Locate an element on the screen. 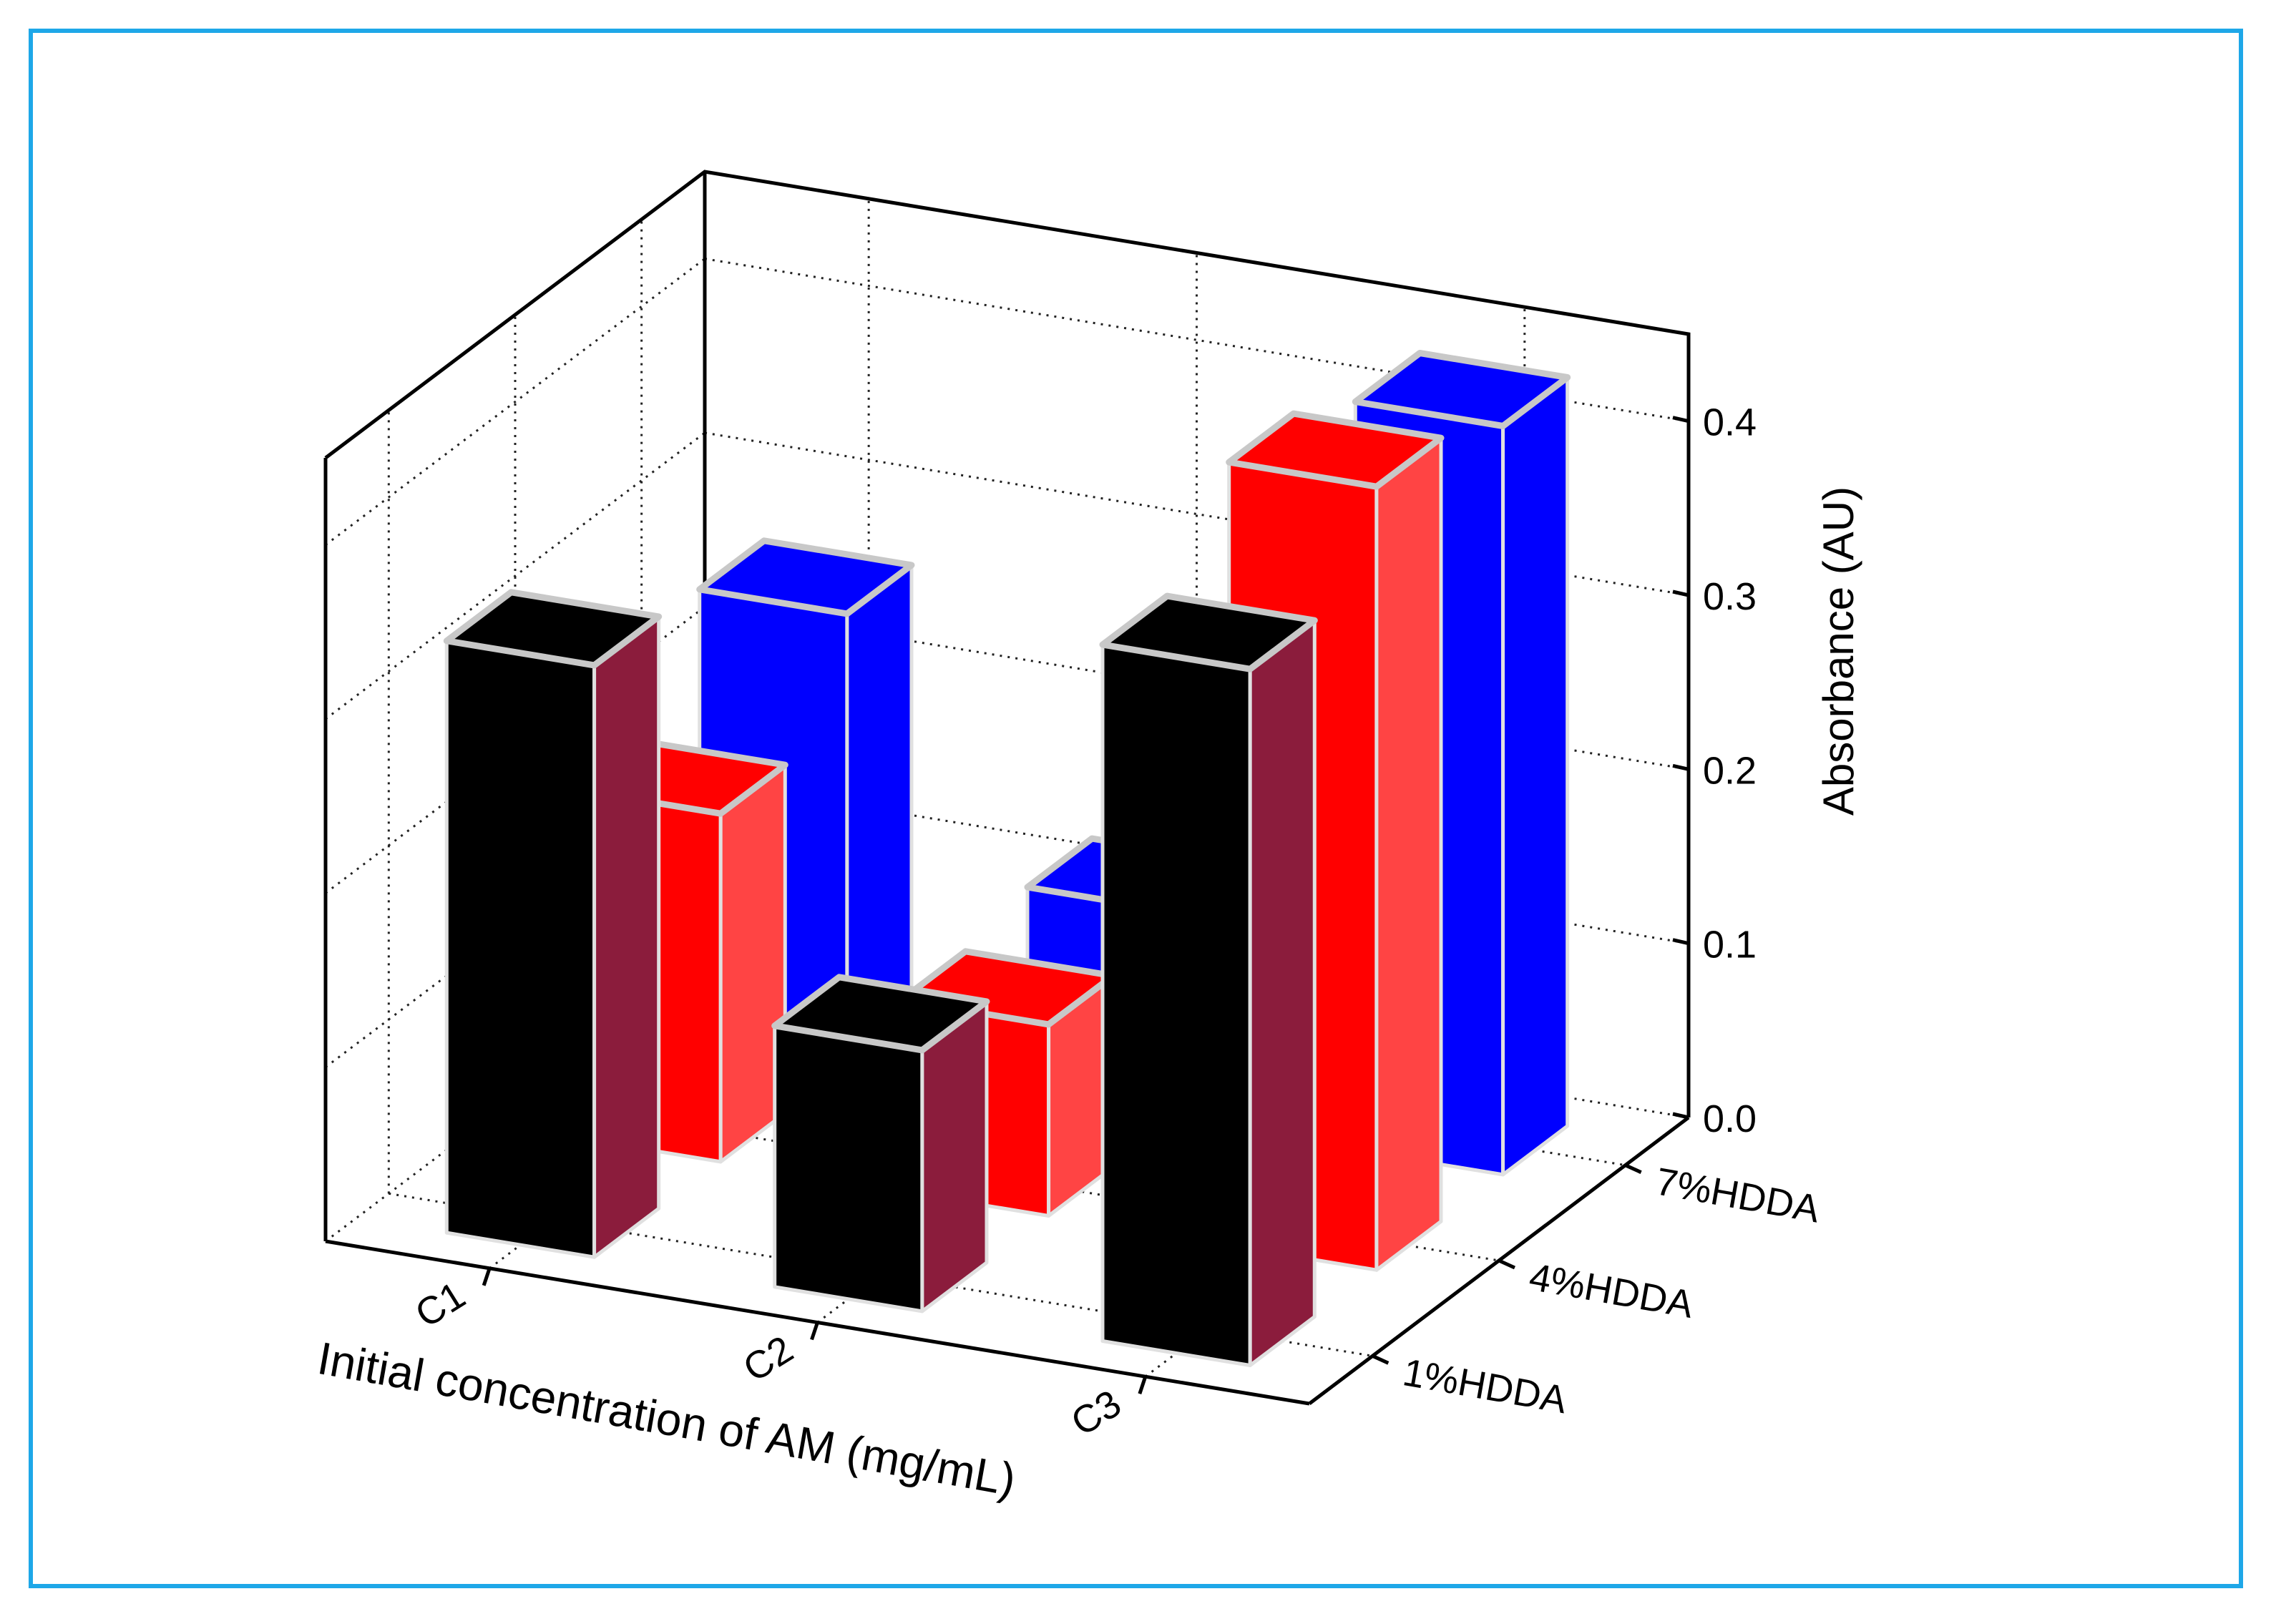 The height and width of the screenshot is (1624, 2276). y-axis-label: Absorbance (AU) is located at coordinates (1838, 651).